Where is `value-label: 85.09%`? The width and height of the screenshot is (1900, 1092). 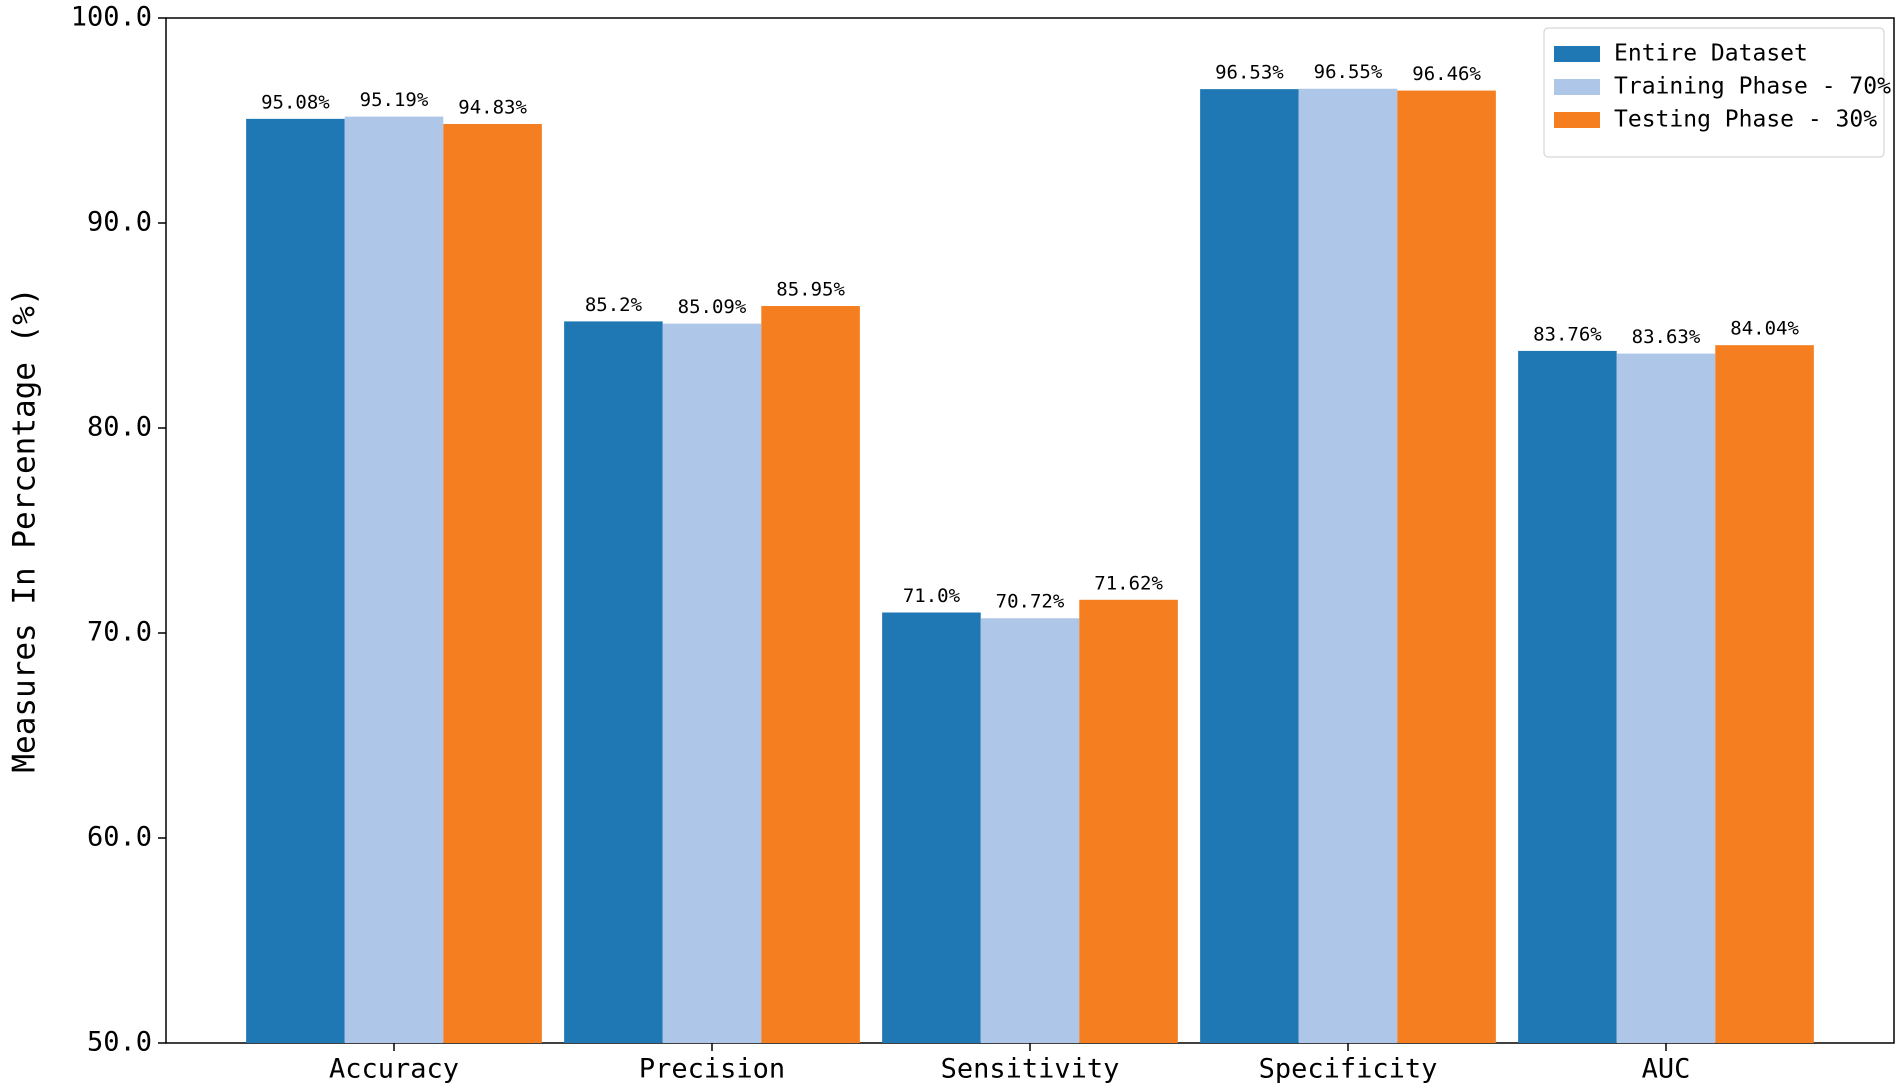
value-label: 85.09% is located at coordinates (712, 307).